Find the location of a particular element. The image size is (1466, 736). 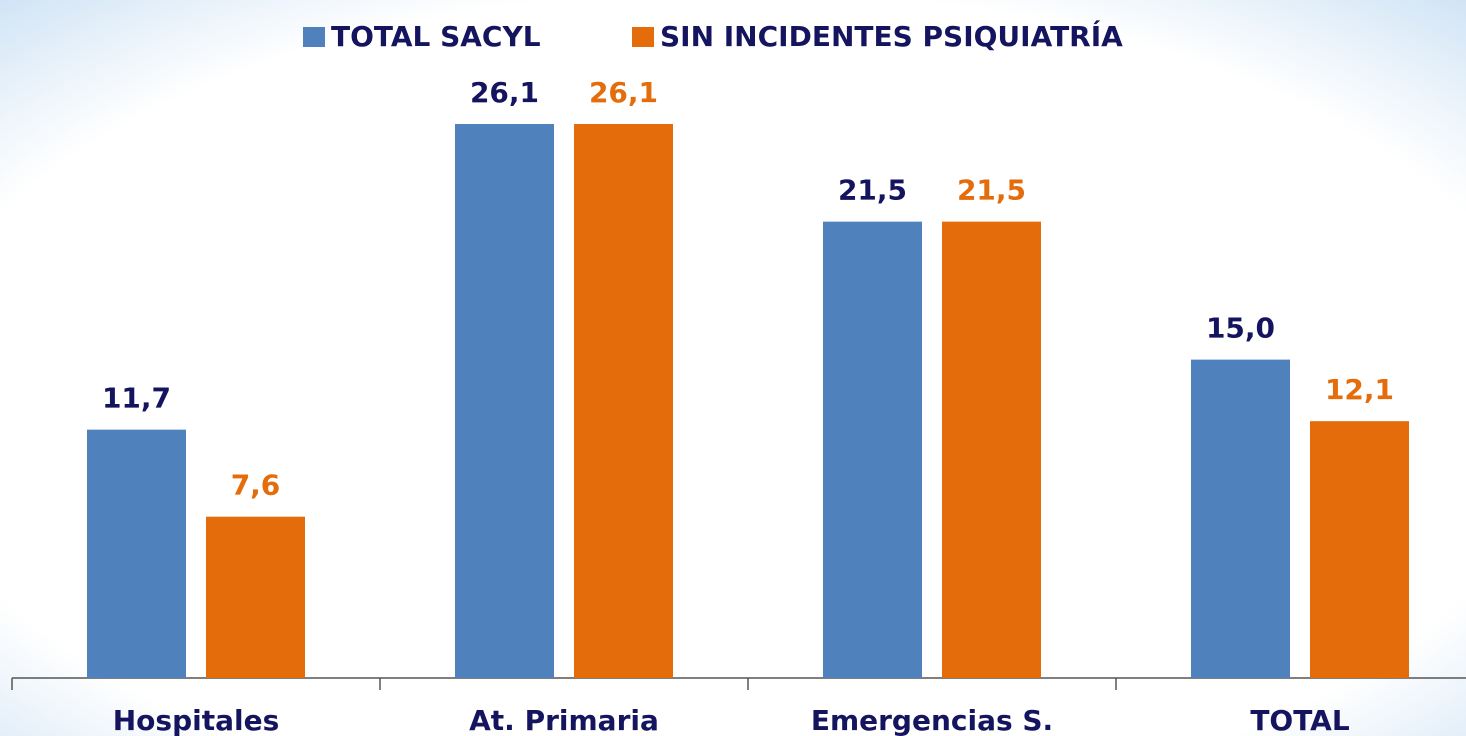

x-tick-label: Emergencias S. is located at coordinates (932, 720).